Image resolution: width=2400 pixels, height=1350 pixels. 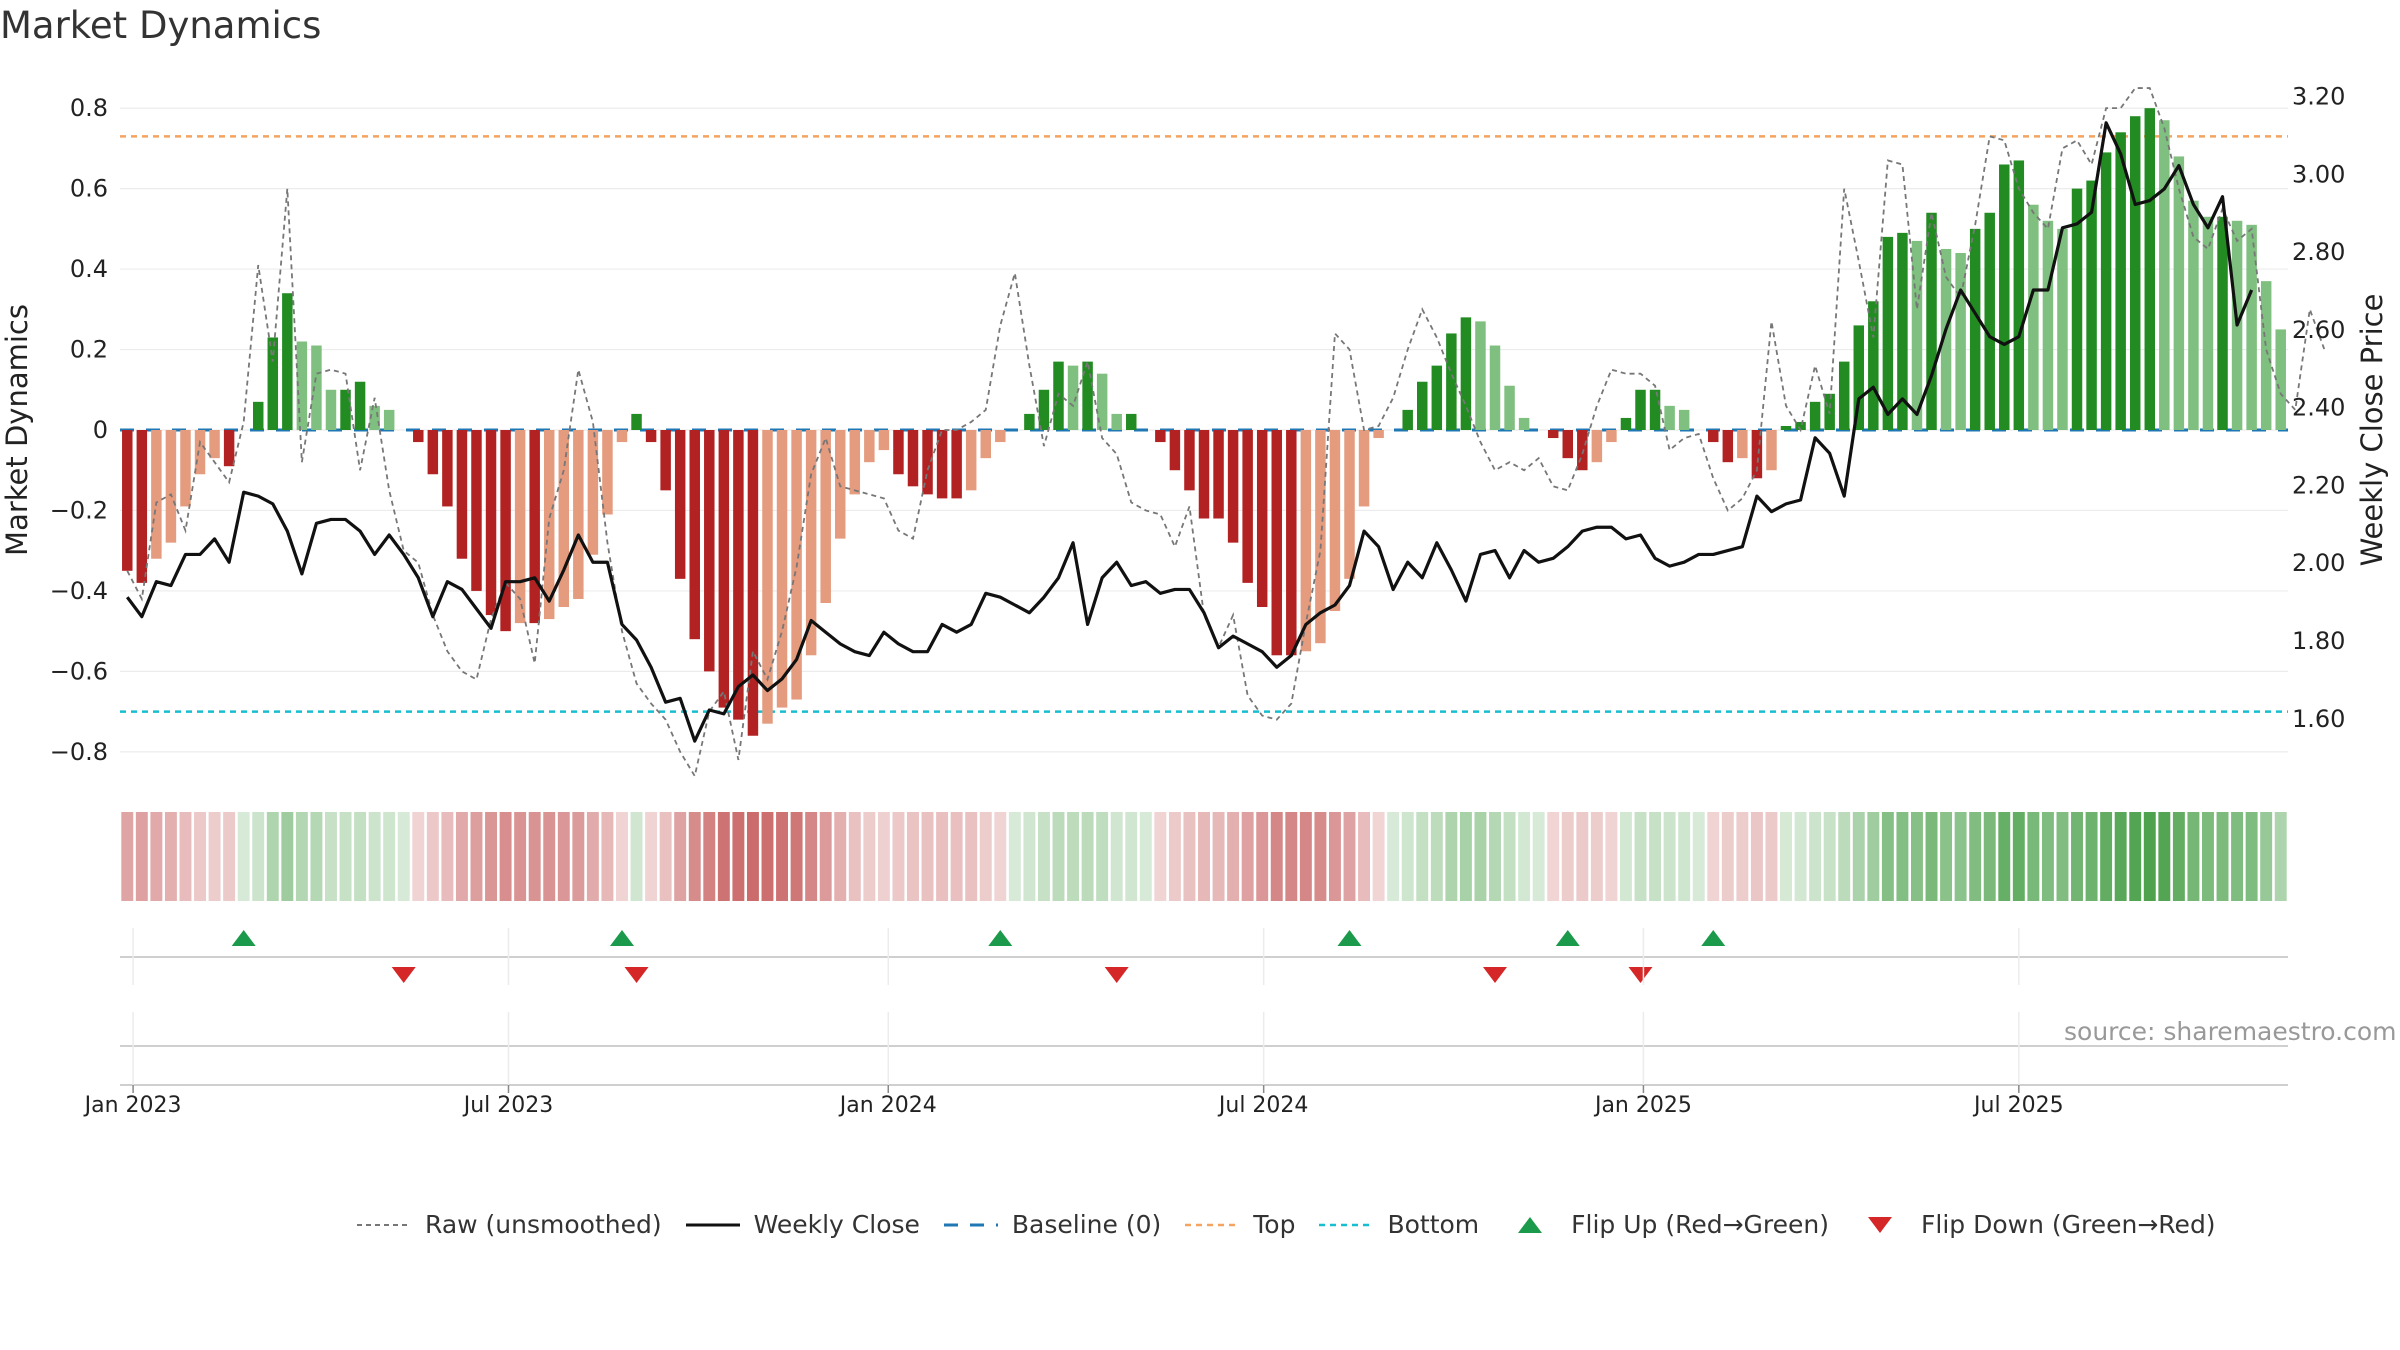 I want to click on y-right-tick-label: 2.80, so click(x=2318, y=252).